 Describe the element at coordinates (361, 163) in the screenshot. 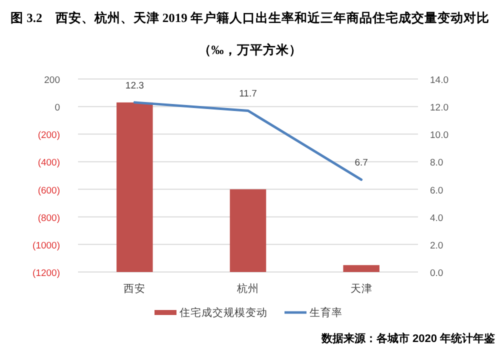

I see `data-label: 6.7` at that location.